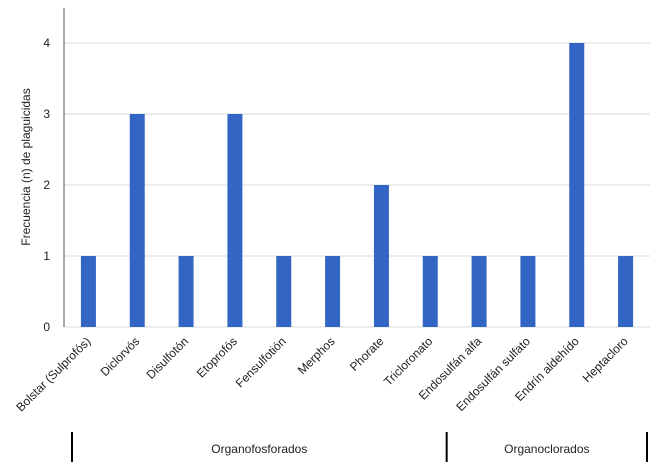 The image size is (658, 467). What do you see at coordinates (546, 449) in the screenshot?
I see `group-label: Organoclorados` at bounding box center [546, 449].